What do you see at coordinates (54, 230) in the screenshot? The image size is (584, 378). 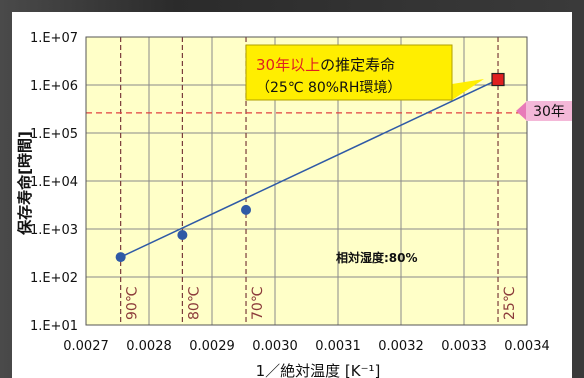 I see `y-tick-label: 1.E+03` at bounding box center [54, 230].